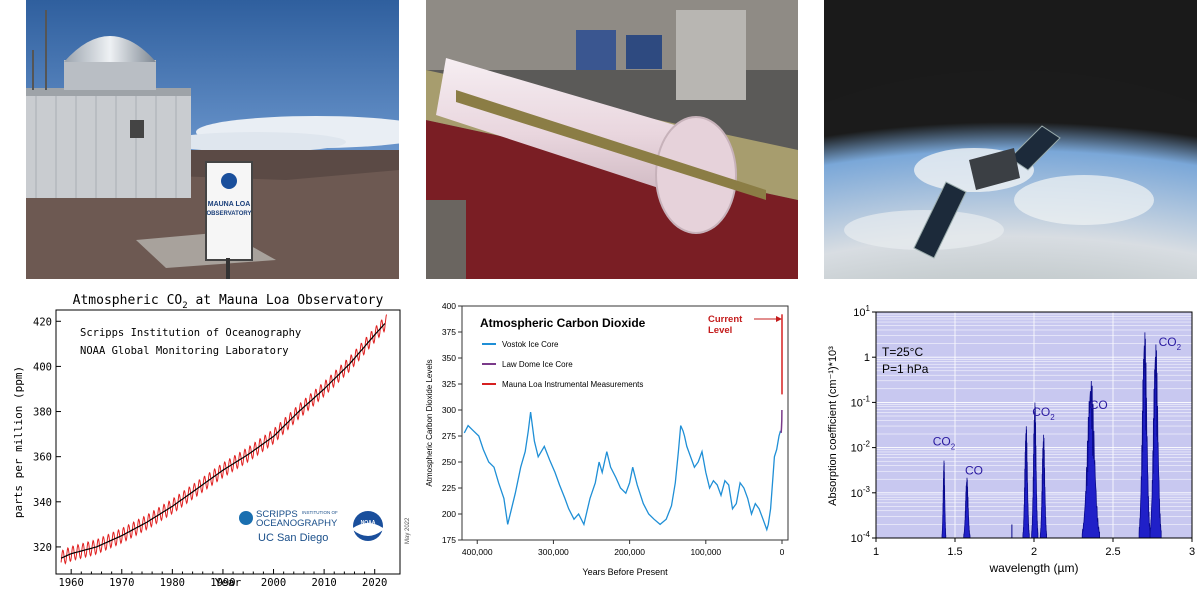 The width and height of the screenshot is (1197, 599). What do you see at coordinates (320, 512) in the screenshot?
I see `scripps-logo-small: INSTITUTION OF` at bounding box center [320, 512].